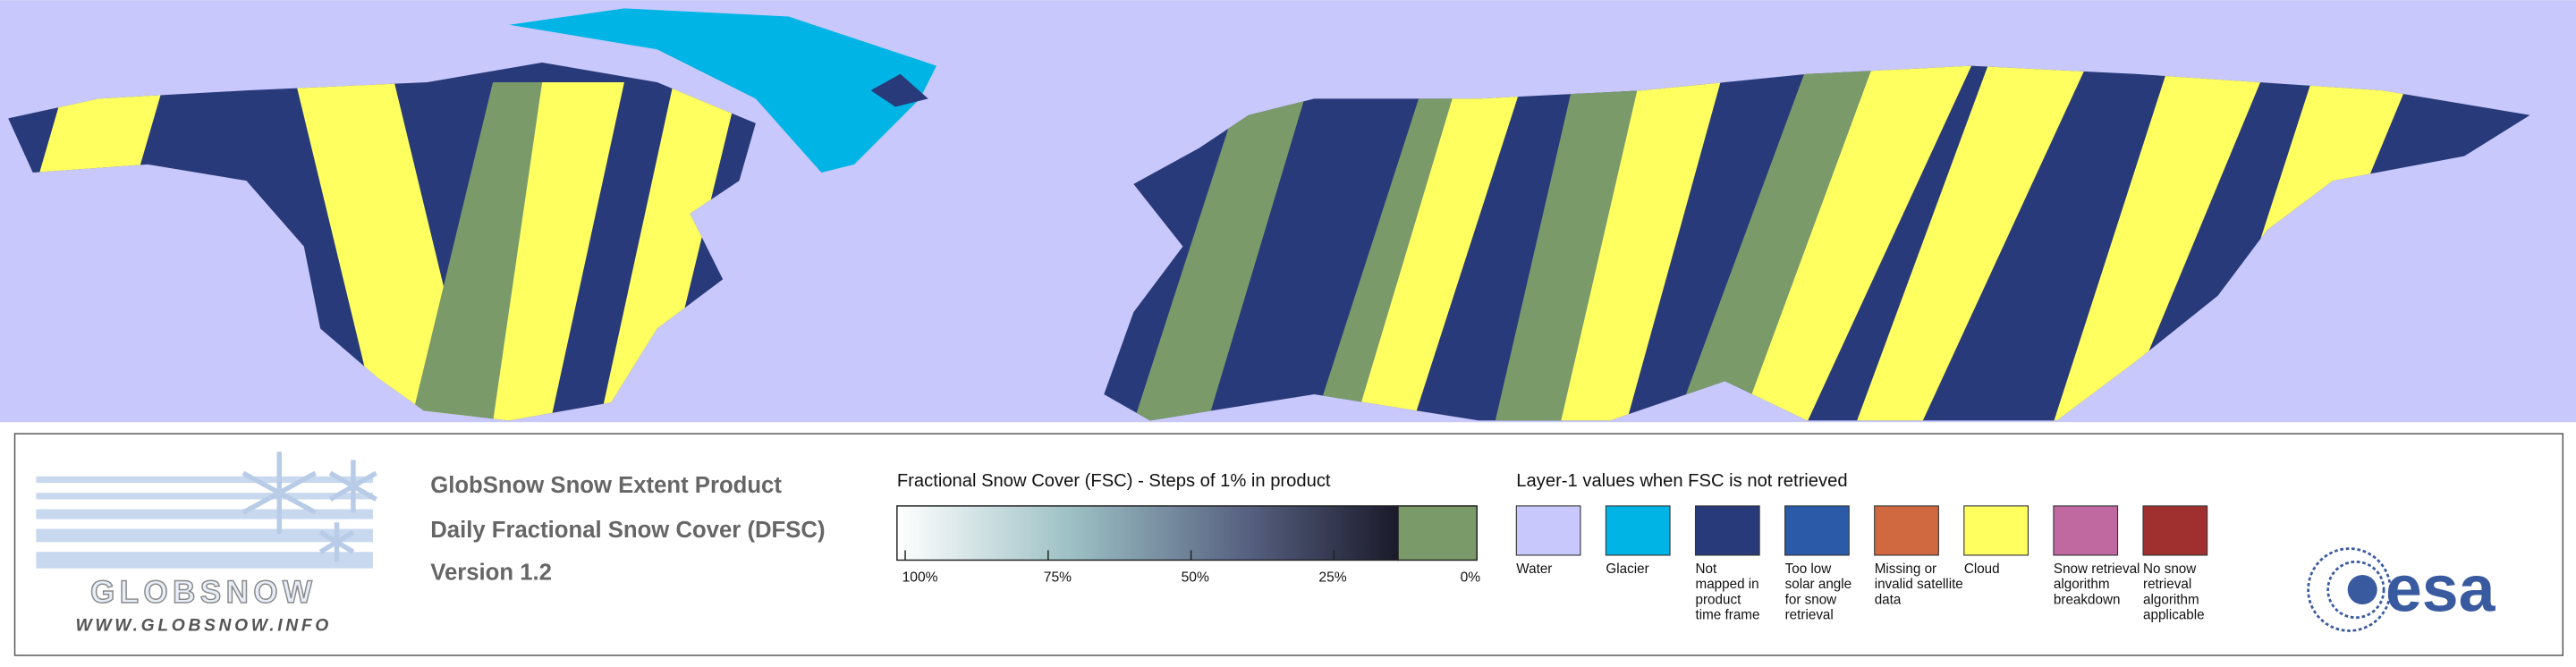 This screenshot has width=2576, height=667. Describe the element at coordinates (1982, 569) in the screenshot. I see `class-label: Cloud` at that location.